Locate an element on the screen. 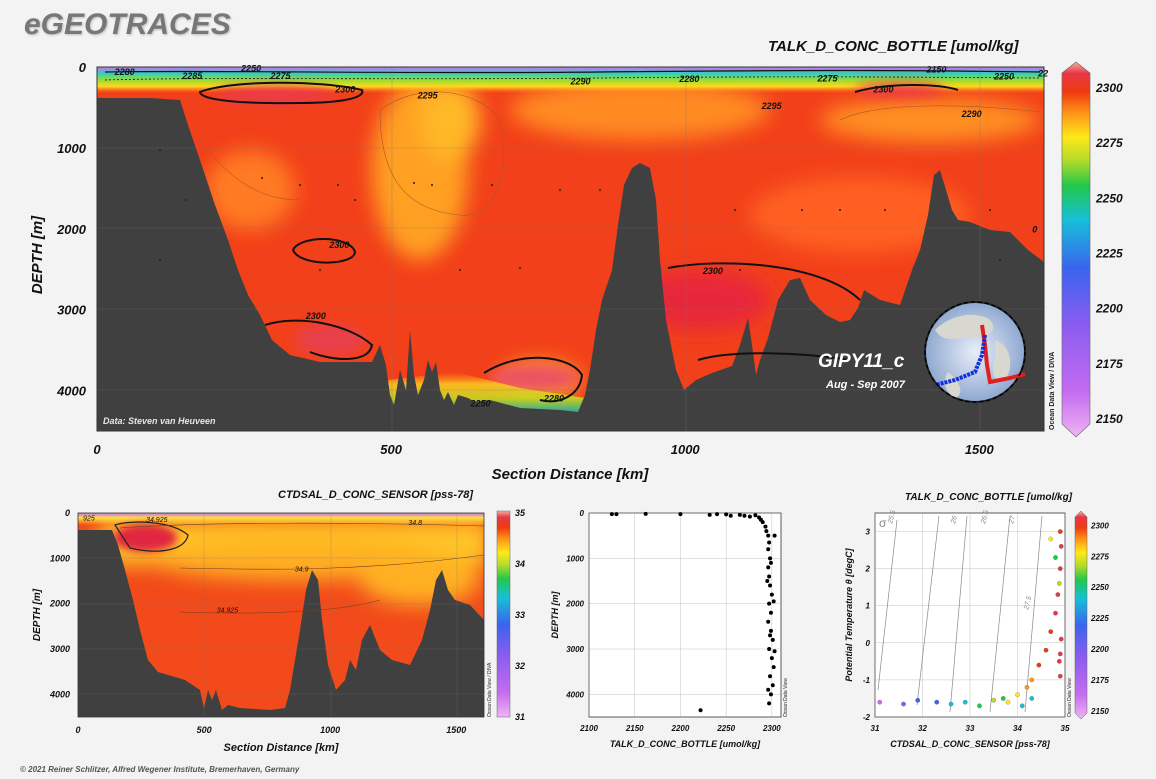 This screenshot has width=1156, height=779. salinity-plot-title: CTDSAL_D_CONC_SENSOR [pss-78] is located at coordinates (375, 495).